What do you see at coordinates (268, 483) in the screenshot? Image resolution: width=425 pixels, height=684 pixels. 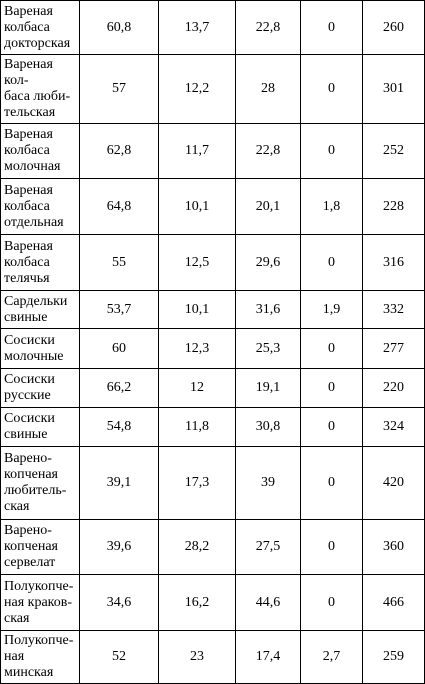 I see `value-cell-3: 39` at bounding box center [268, 483].